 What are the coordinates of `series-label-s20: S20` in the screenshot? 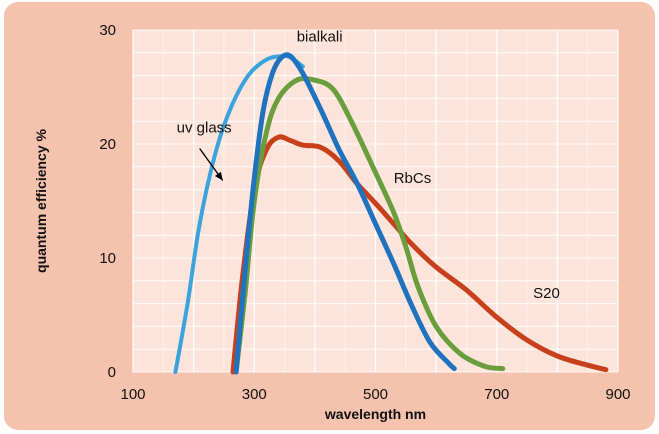 It's located at (546, 293).